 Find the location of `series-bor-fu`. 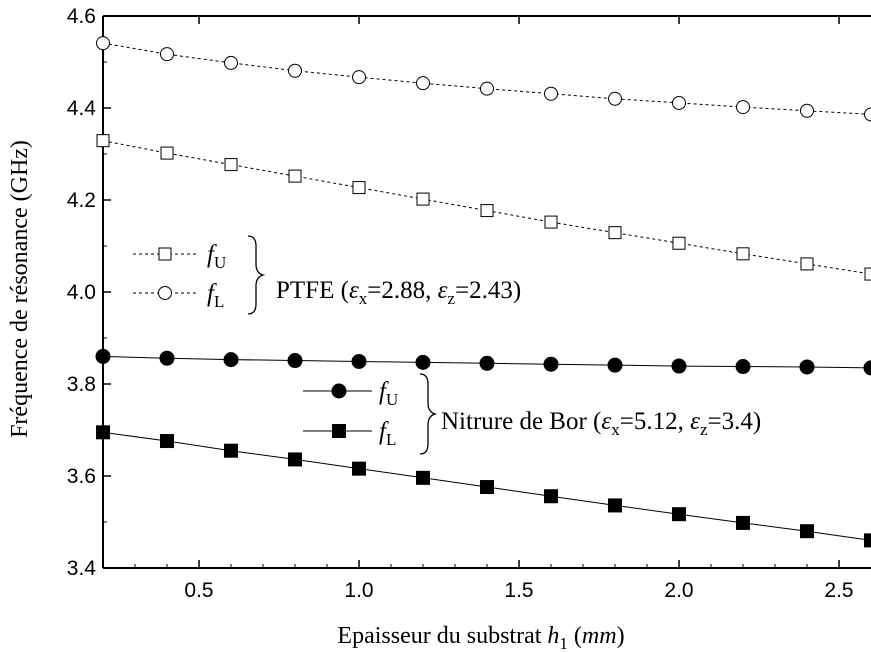

series-bor-fu is located at coordinates (483, 362).